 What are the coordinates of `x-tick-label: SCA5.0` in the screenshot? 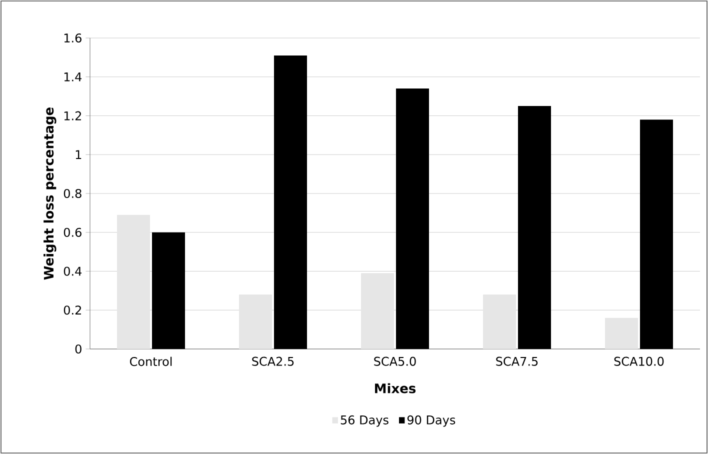 It's located at (395, 361).